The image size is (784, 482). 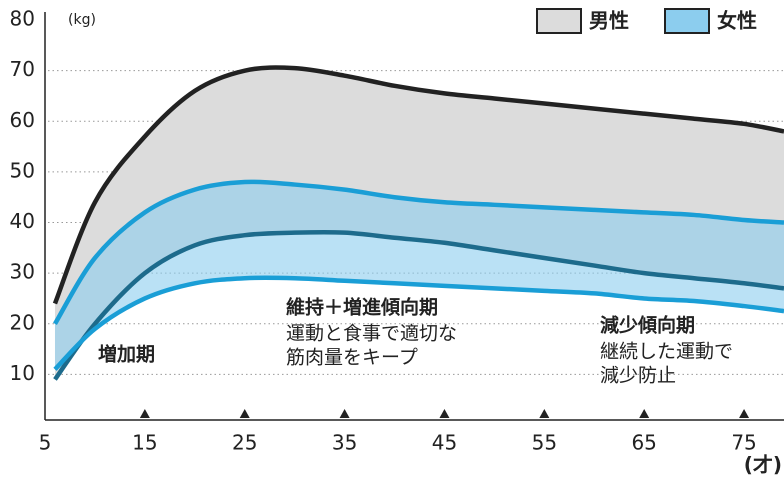 What do you see at coordinates (763, 465) in the screenshot?
I see `x-unit: (才)` at bounding box center [763, 465].